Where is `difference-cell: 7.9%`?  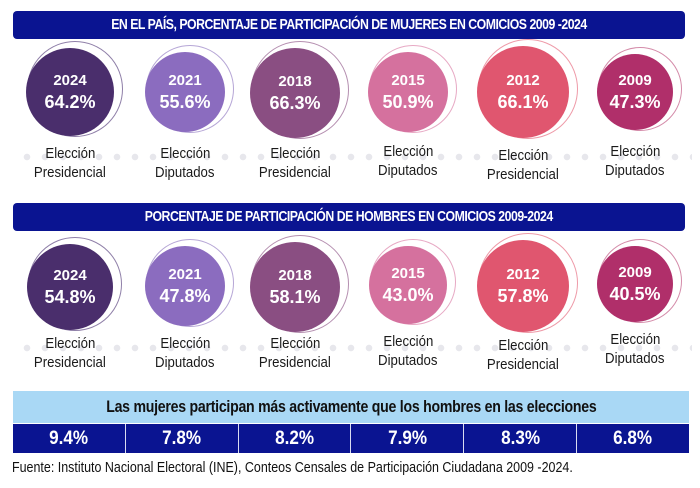
difference-cell: 7.9% is located at coordinates (406, 438).